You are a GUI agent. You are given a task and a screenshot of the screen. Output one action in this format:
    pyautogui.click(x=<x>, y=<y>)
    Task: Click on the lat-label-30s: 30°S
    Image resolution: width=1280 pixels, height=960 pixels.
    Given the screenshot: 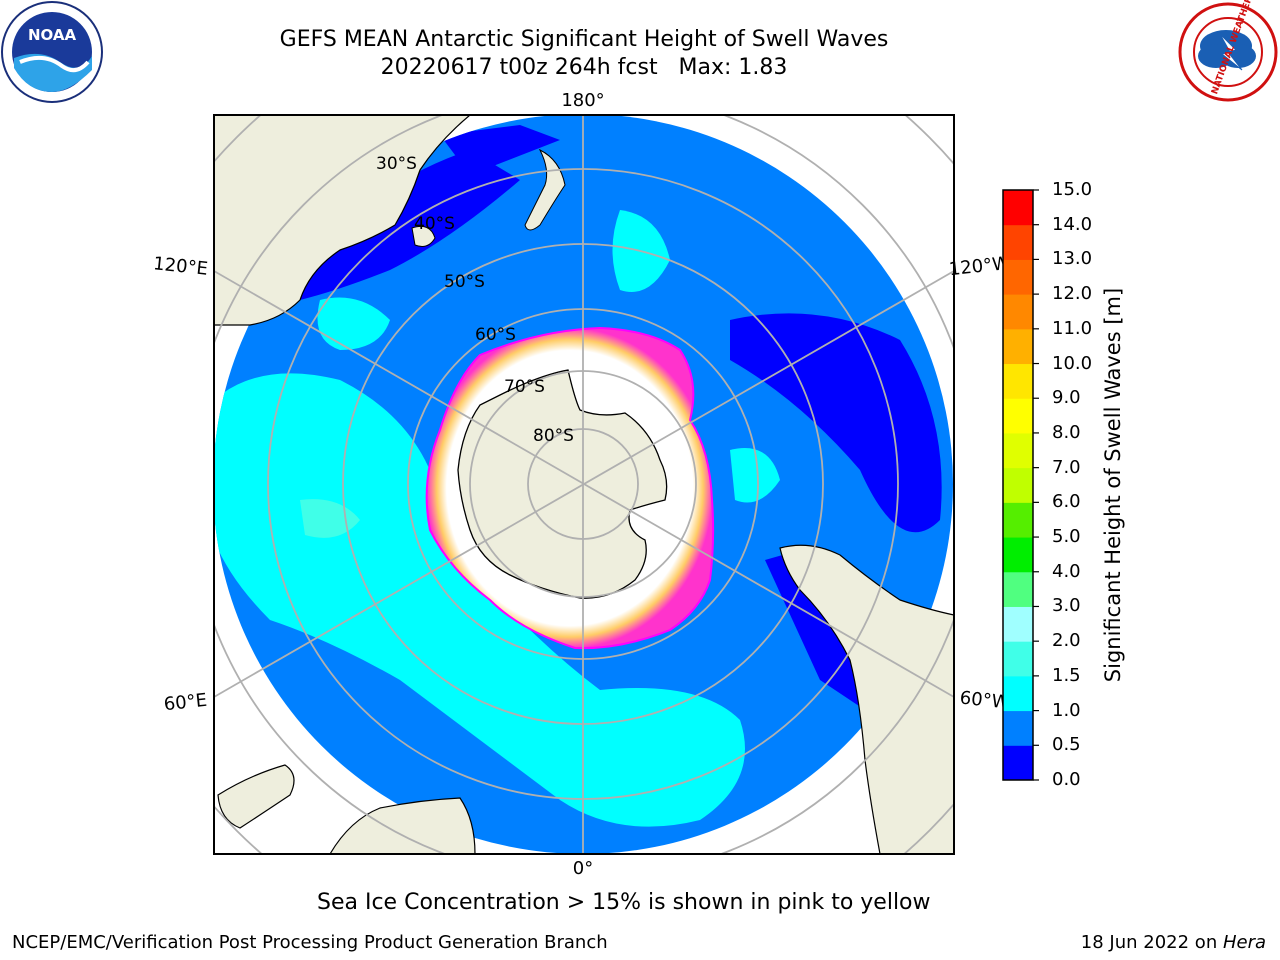 What is the action you would take?
    pyautogui.click(x=396, y=164)
    